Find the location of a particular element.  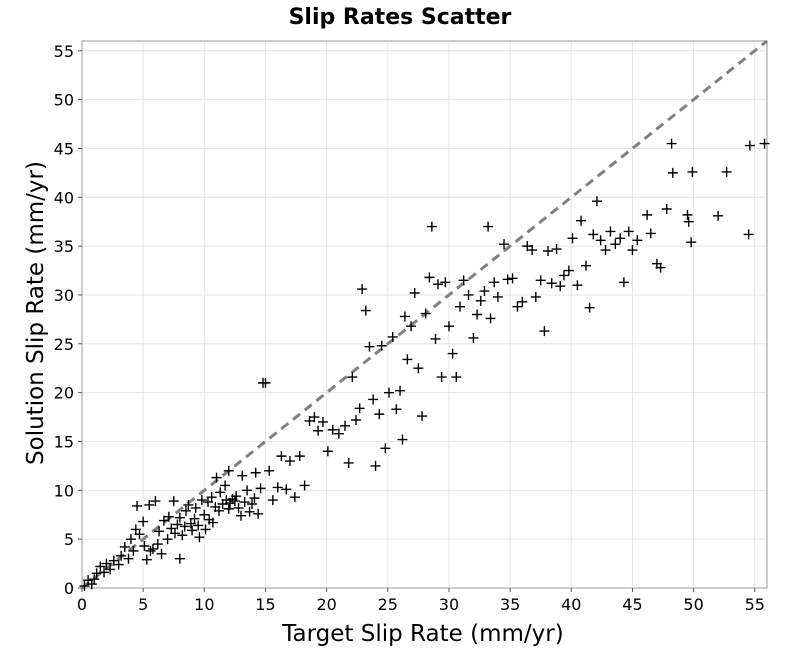

y-tick-label: 25 is located at coordinates (64, 344).